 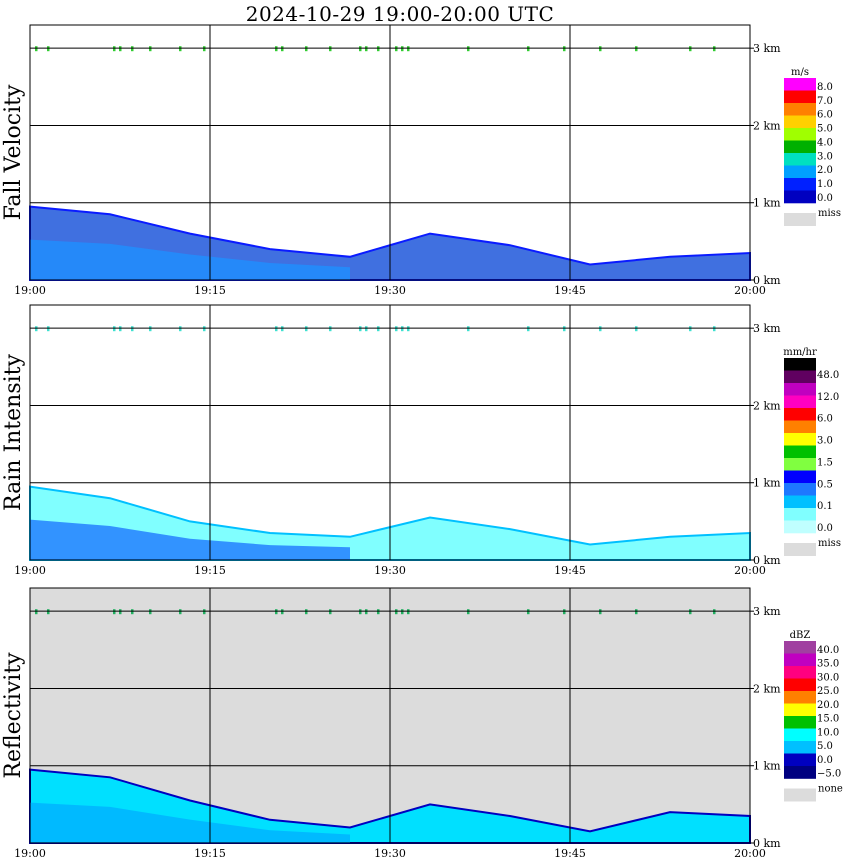 What do you see at coordinates (825, 101) in the screenshot?
I see `legend-label: 7.0` at bounding box center [825, 101].